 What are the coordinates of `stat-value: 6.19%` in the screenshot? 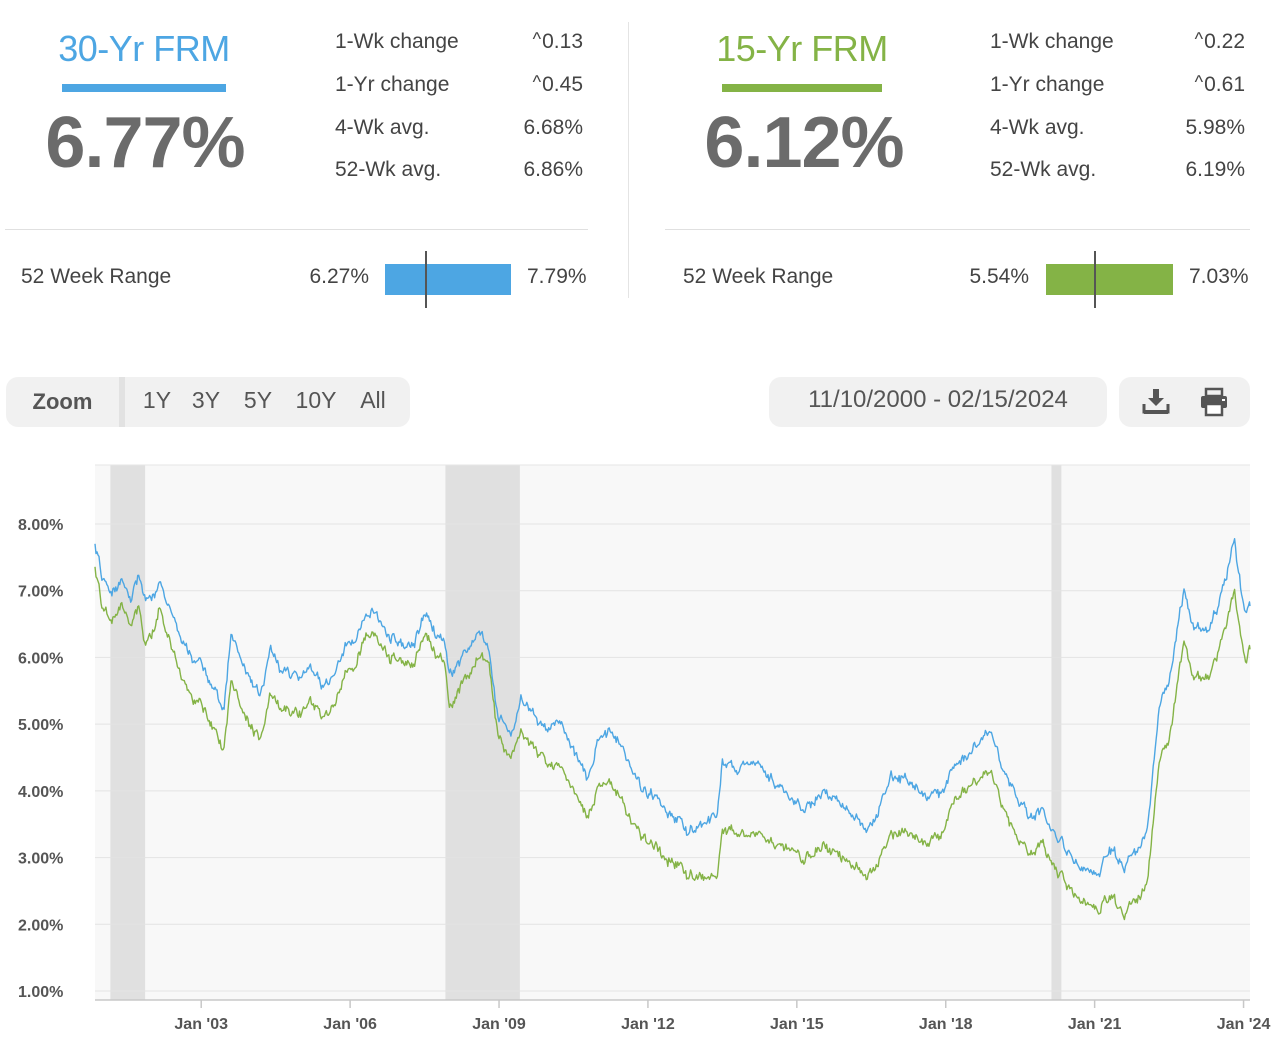 It's located at (1215, 169).